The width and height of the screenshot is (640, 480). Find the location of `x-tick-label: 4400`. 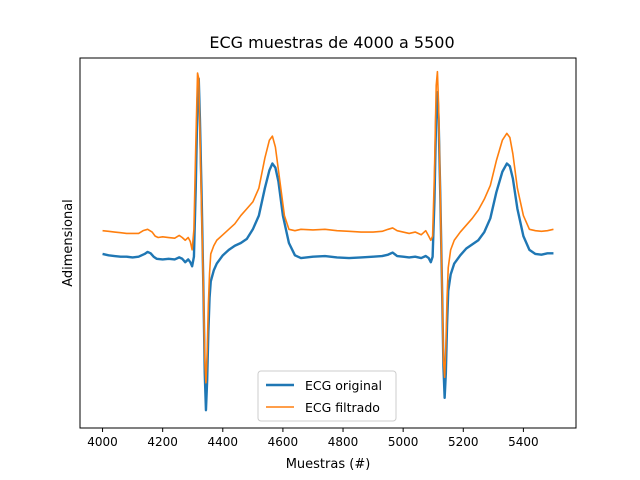

x-tick-label: 4400 is located at coordinates (223, 442).